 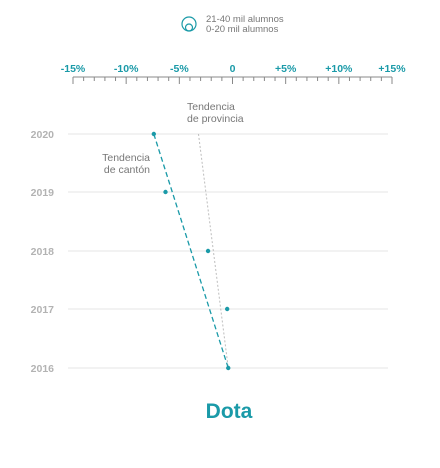 I want to click on province-annotation-line1: Tendencia, so click(x=211, y=107).